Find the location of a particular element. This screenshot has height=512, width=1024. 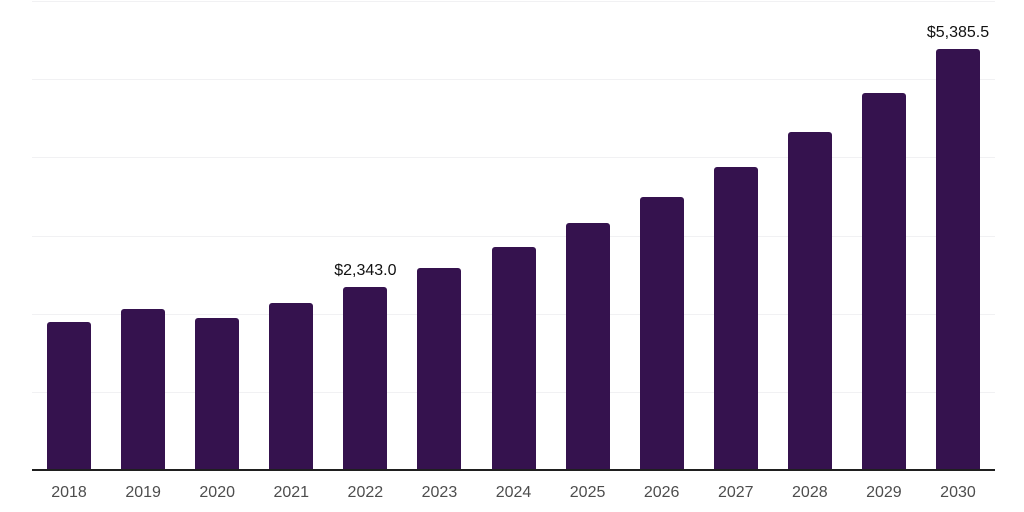

x-tick-label-2021: 2021 is located at coordinates (291, 492).